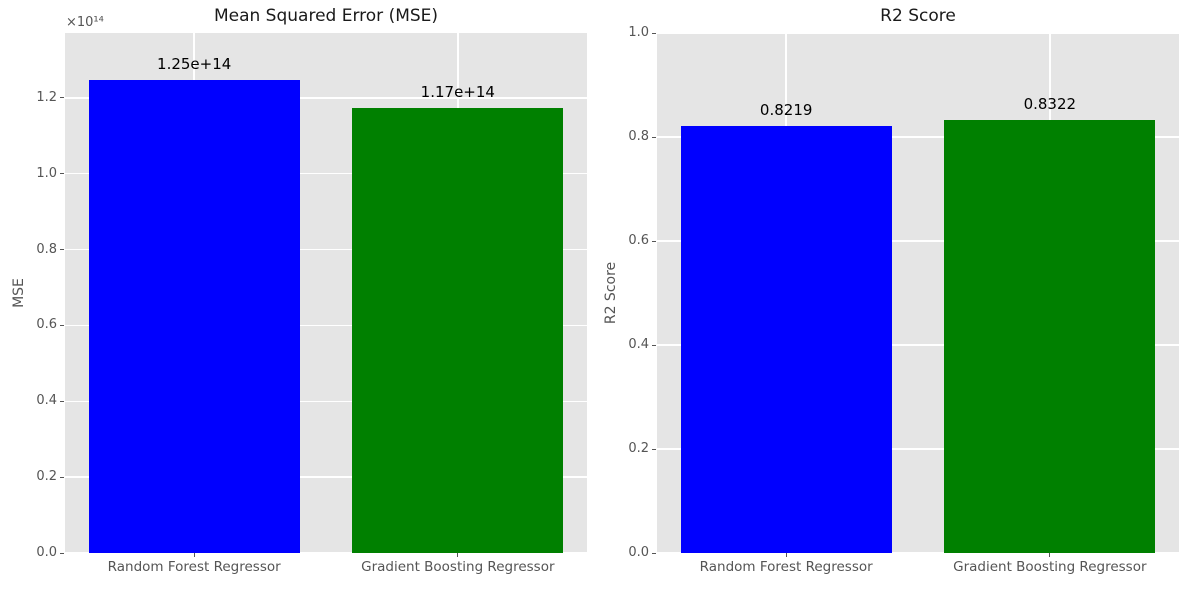 This screenshot has height=589, width=1189. Describe the element at coordinates (194, 64) in the screenshot. I see `bar-value-label: 1.25e+14` at that location.